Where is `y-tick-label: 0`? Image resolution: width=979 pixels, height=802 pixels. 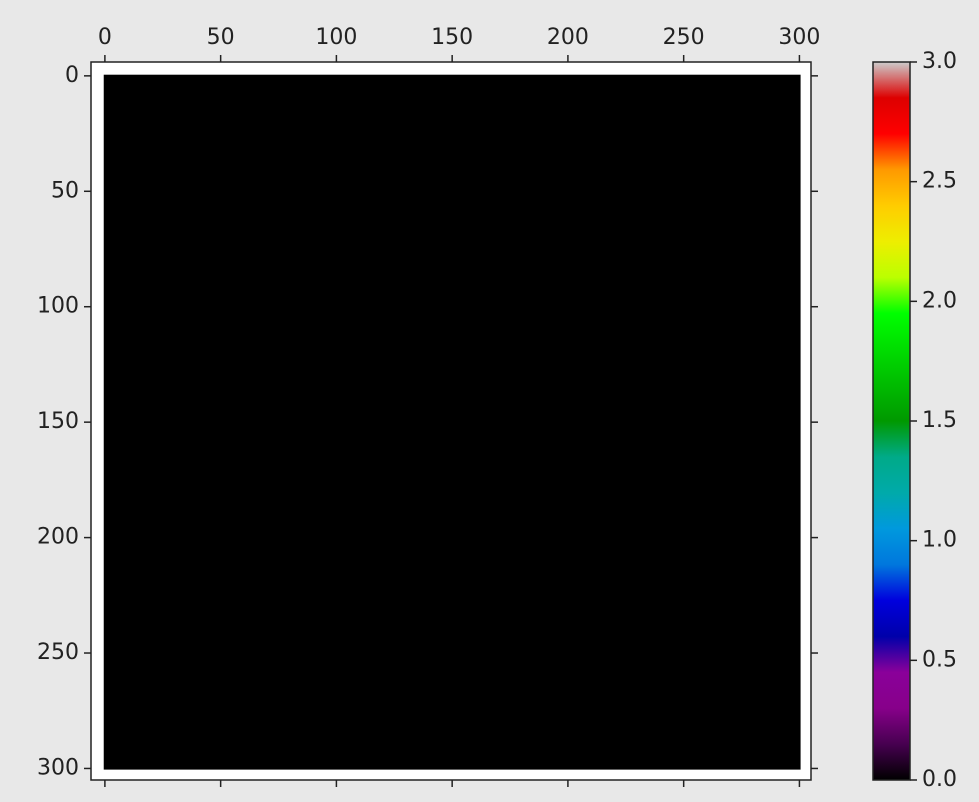 y-tick-label: 0 is located at coordinates (72, 75).